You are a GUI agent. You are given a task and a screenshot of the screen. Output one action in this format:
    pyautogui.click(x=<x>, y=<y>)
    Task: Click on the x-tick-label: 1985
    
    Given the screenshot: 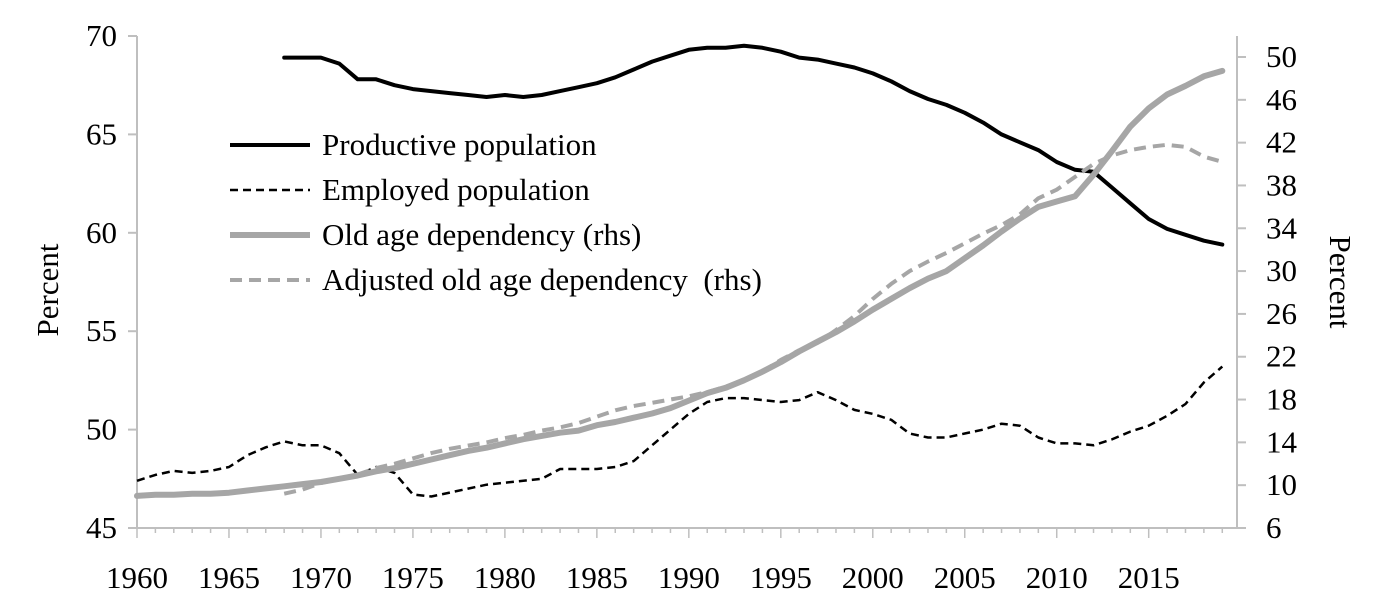 What is the action you would take?
    pyautogui.click(x=597, y=577)
    